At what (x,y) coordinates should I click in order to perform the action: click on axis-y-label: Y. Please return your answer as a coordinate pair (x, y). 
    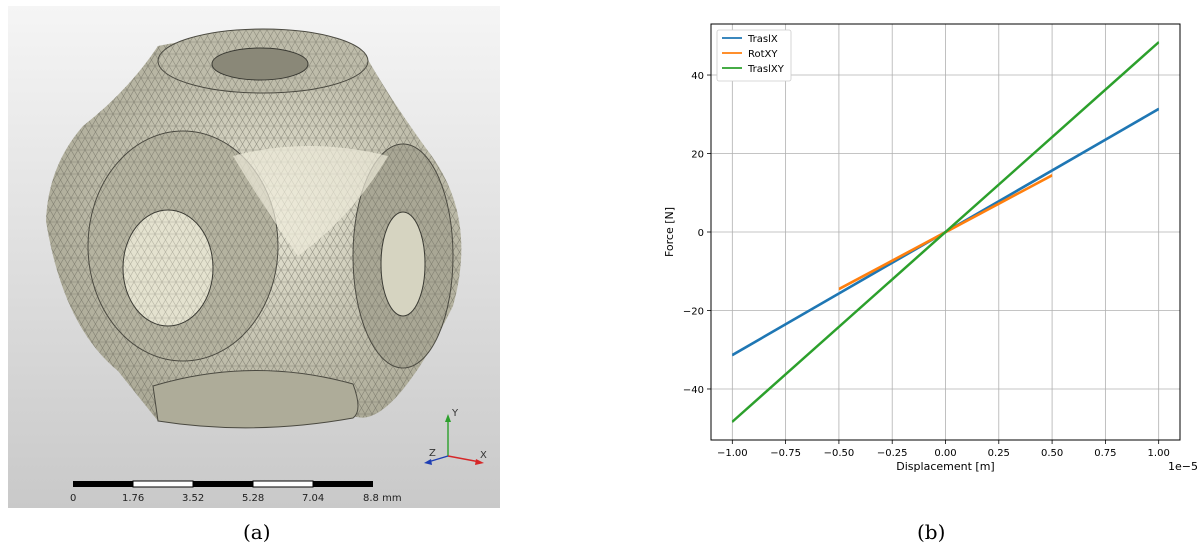
    Looking at the image, I should click on (455, 413).